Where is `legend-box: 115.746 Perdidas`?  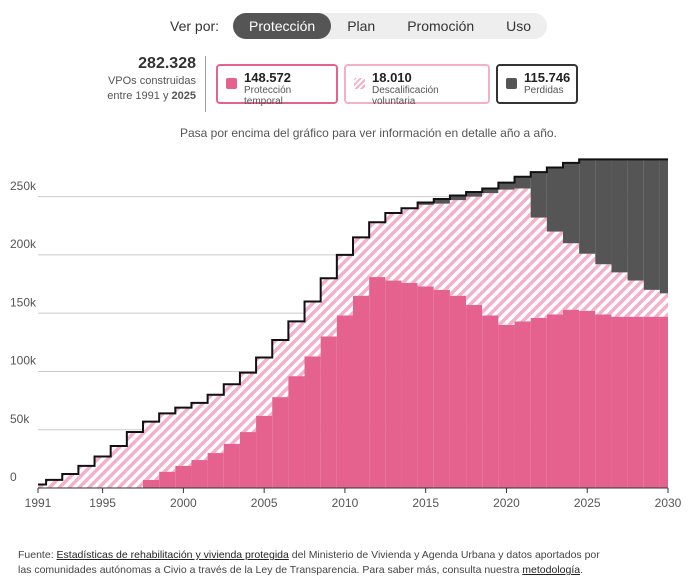
legend-box: 115.746 Perdidas is located at coordinates (537, 84).